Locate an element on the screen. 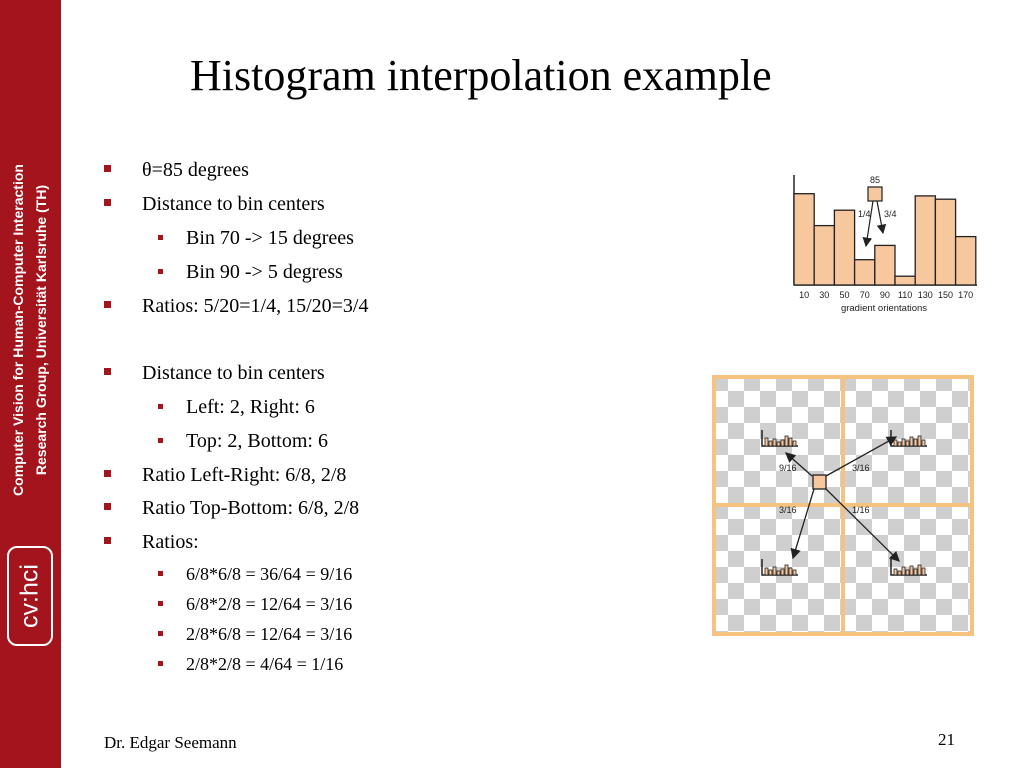 This screenshot has height=768, width=1024. mini-histogram-top-left is located at coordinates (779, 438).